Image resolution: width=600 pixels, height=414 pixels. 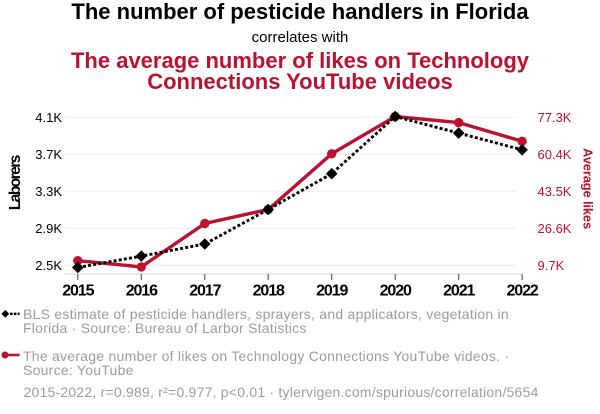 What do you see at coordinates (48, 191) in the screenshot?
I see `svg-text: 3.3K` at bounding box center [48, 191].